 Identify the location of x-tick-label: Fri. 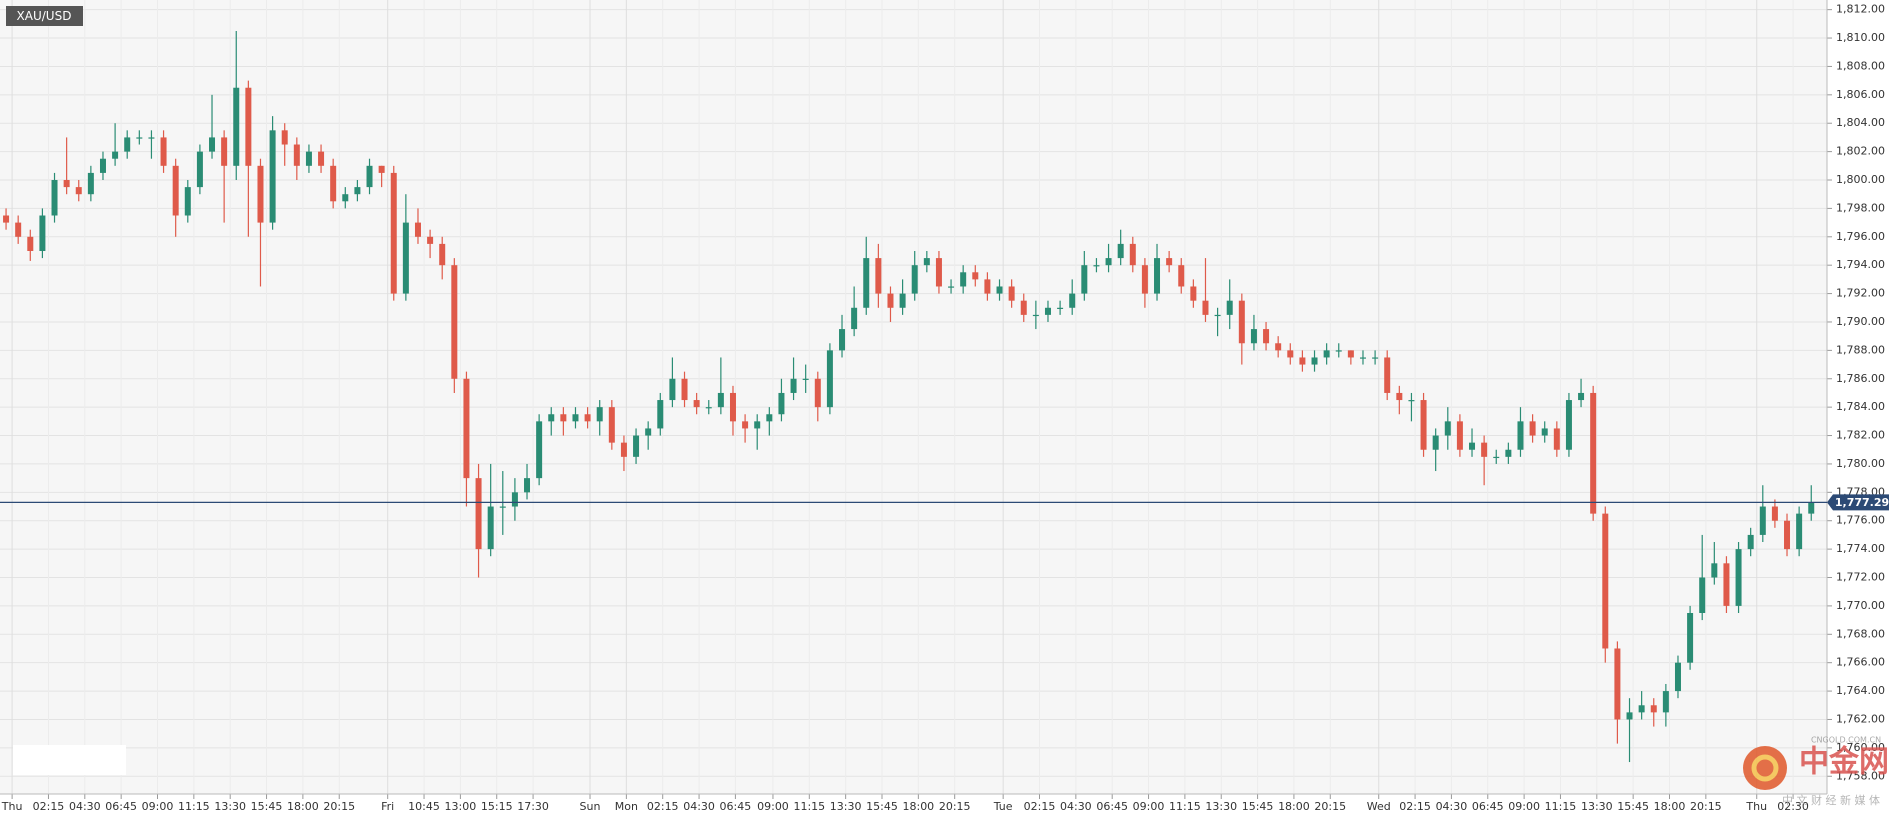
(387, 806).